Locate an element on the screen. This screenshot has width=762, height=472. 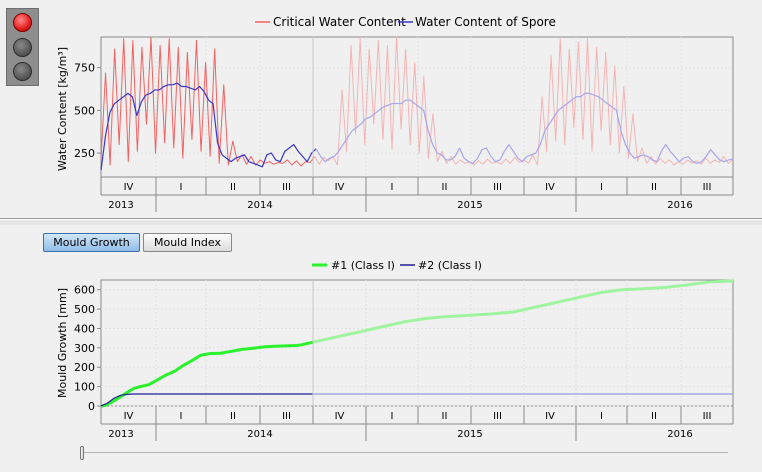
legend-class2-label: #2 (Class I) is located at coordinates (450, 265).